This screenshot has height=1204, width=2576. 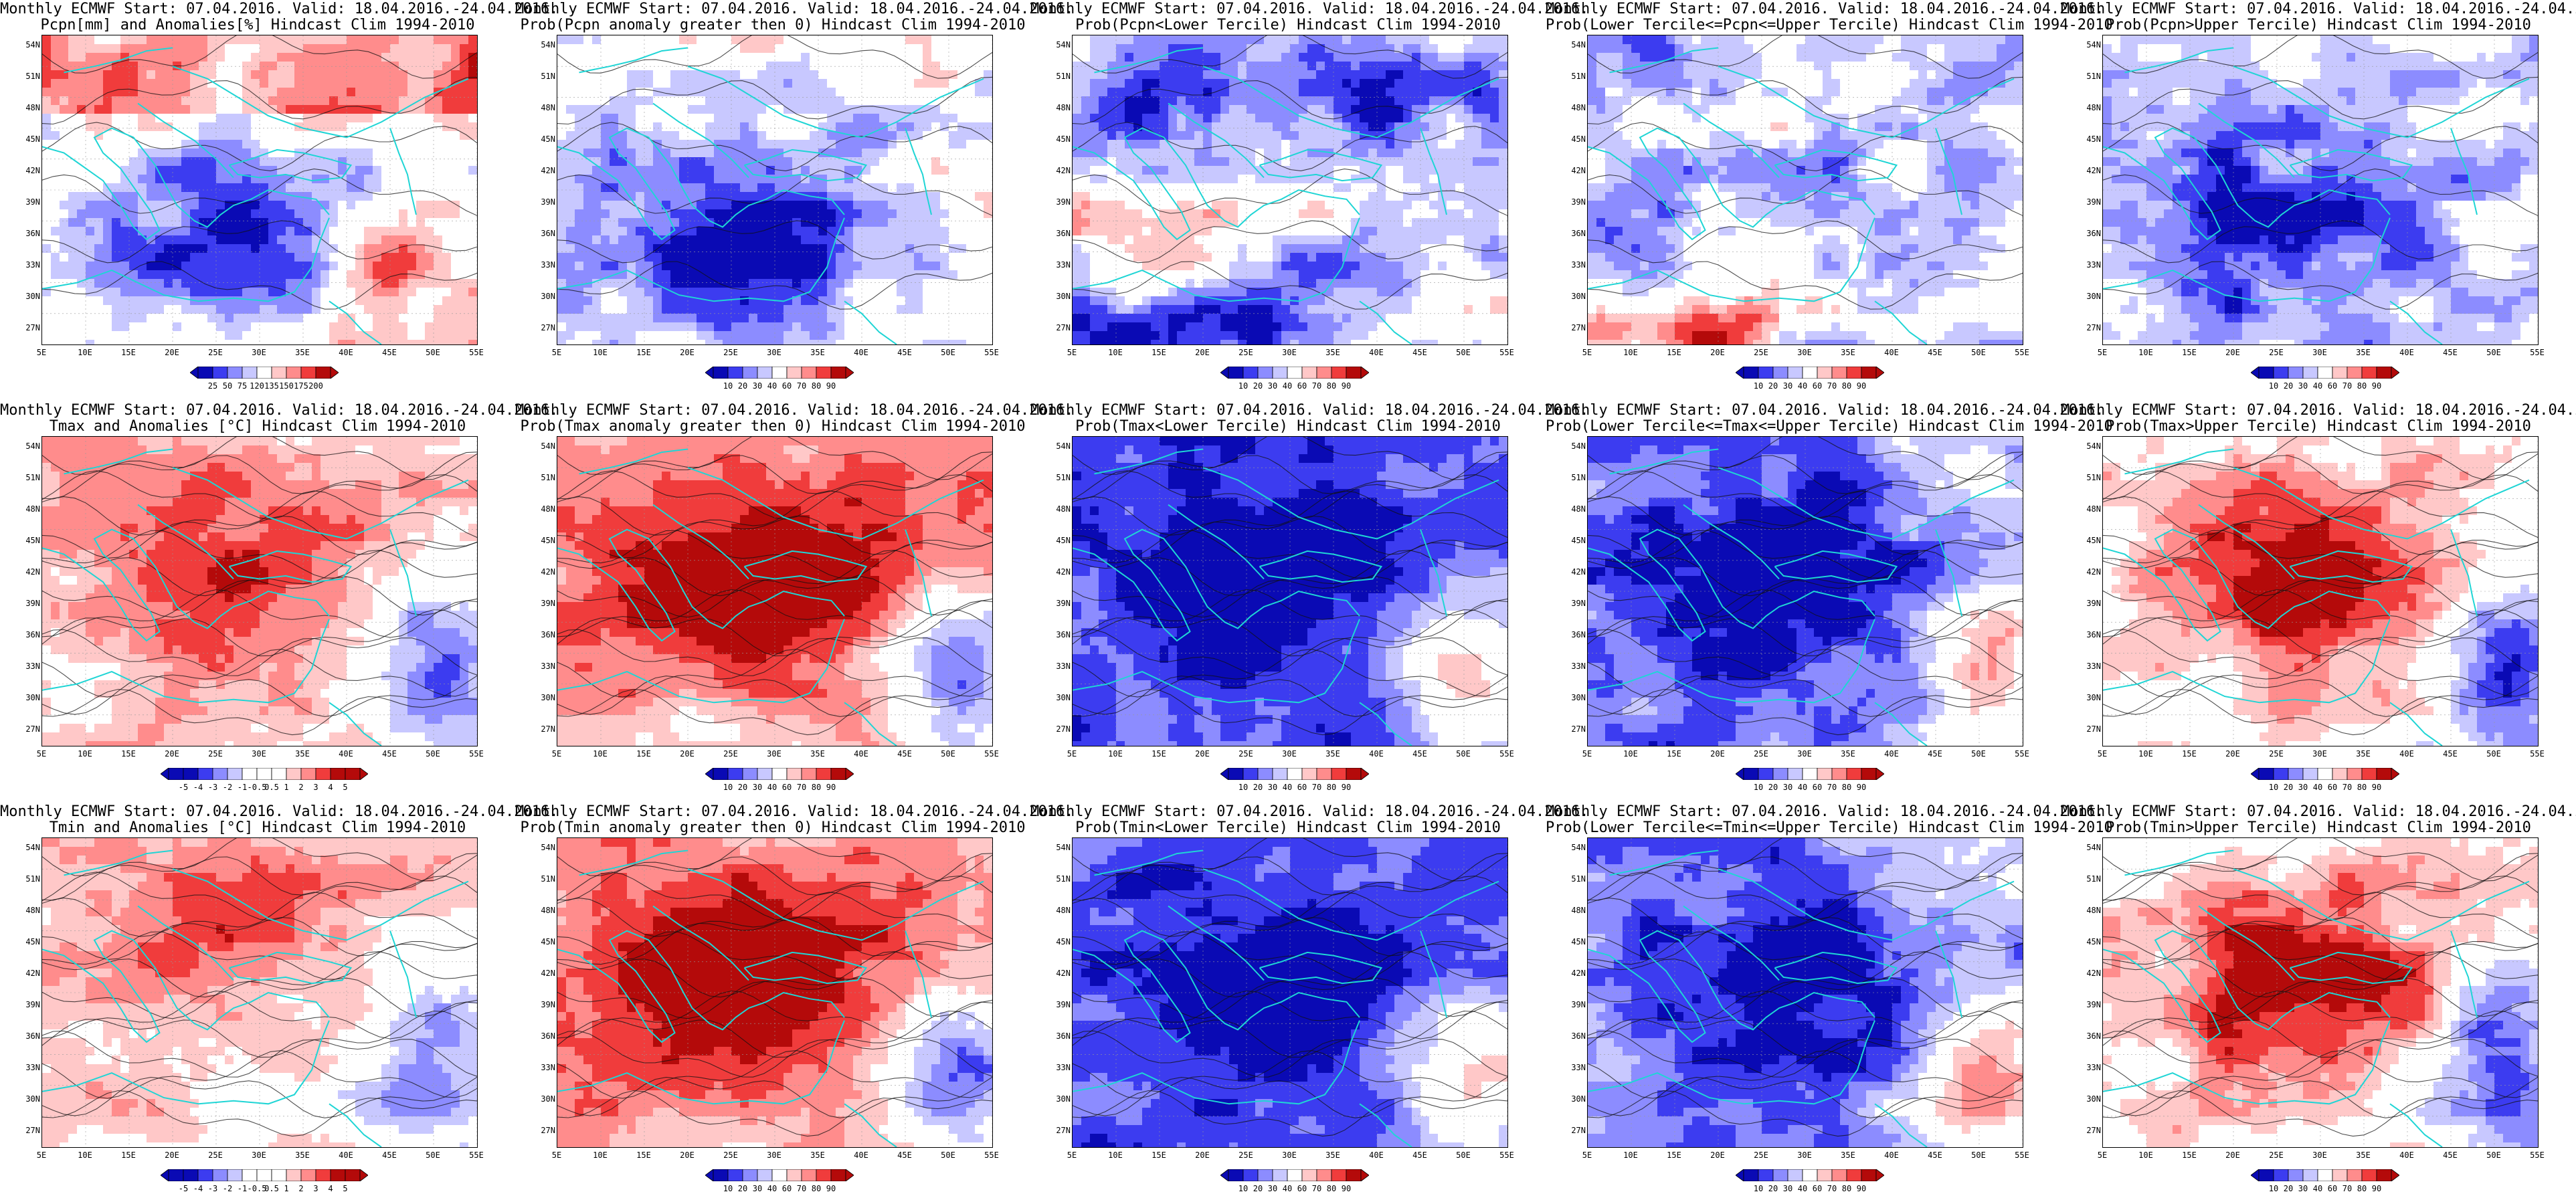 I want to click on colorbar-tick-label: -0.5, so click(x=257, y=787).